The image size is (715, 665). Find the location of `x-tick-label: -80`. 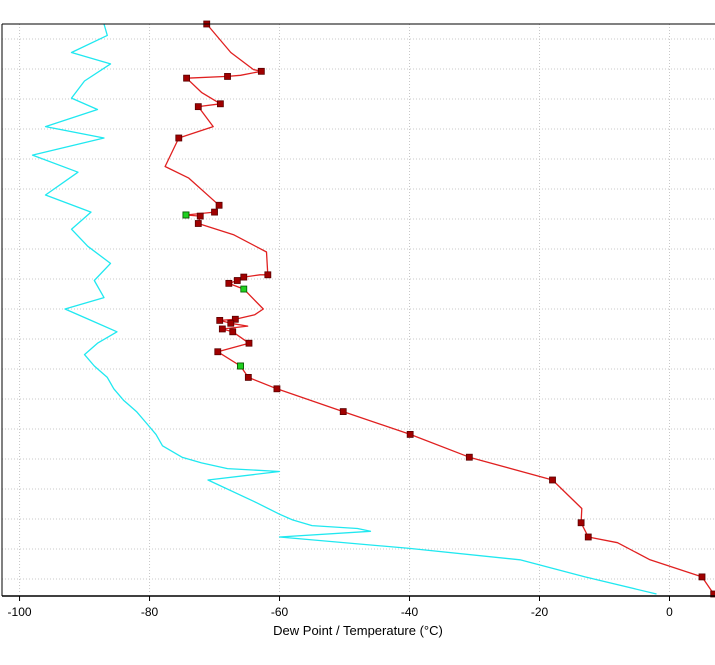

x-tick-label: -80 is located at coordinates (150, 612).